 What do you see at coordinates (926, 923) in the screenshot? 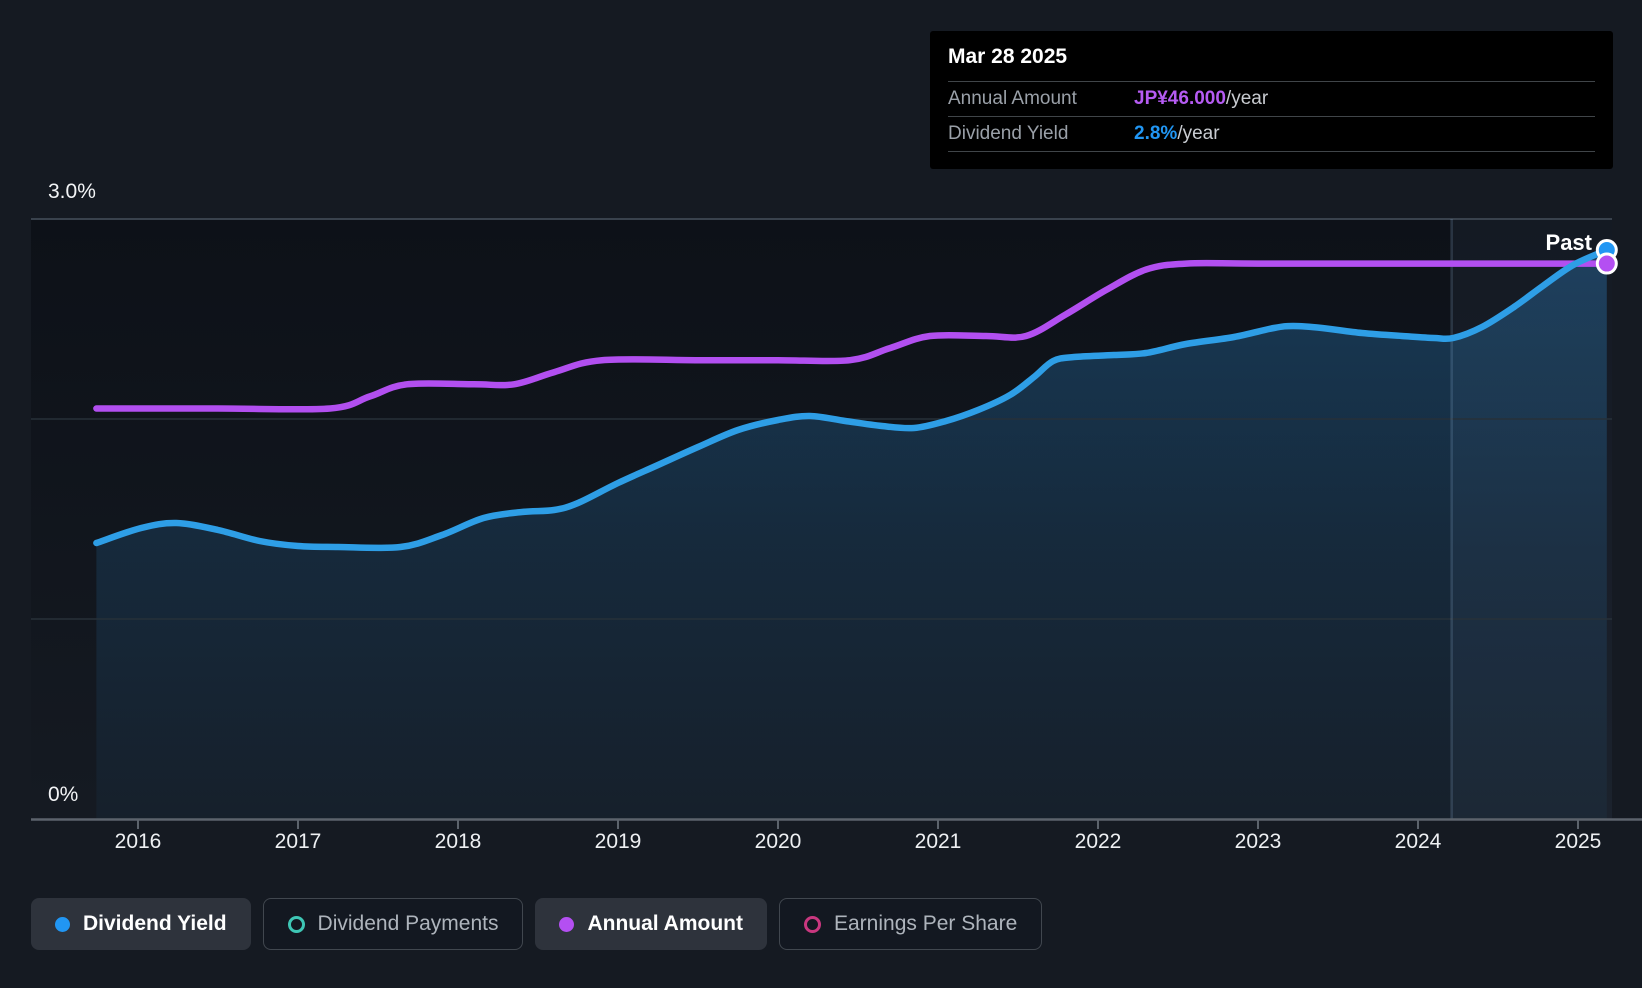
I see `legend-label: Earnings Per Share` at bounding box center [926, 923].